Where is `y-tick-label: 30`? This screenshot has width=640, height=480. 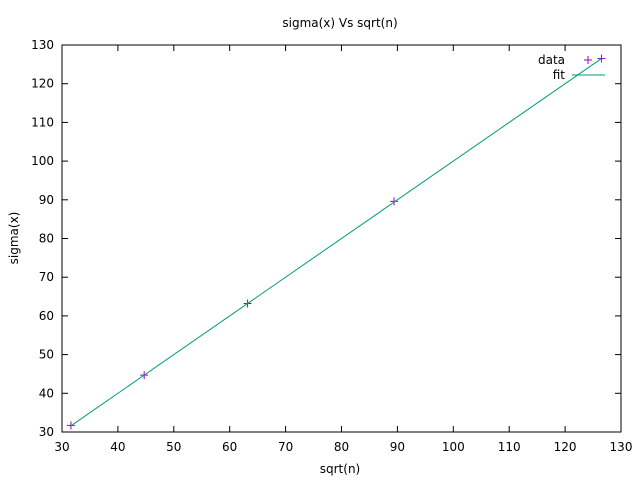 y-tick-label: 30 is located at coordinates (46, 432).